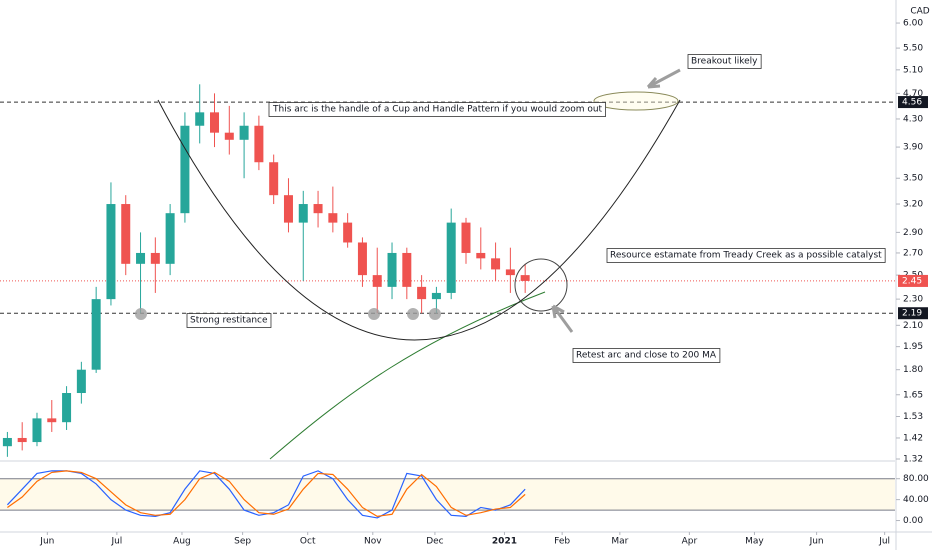 This screenshot has height=550, width=932. I want to click on price-tag-label: 2.19, so click(912, 314).